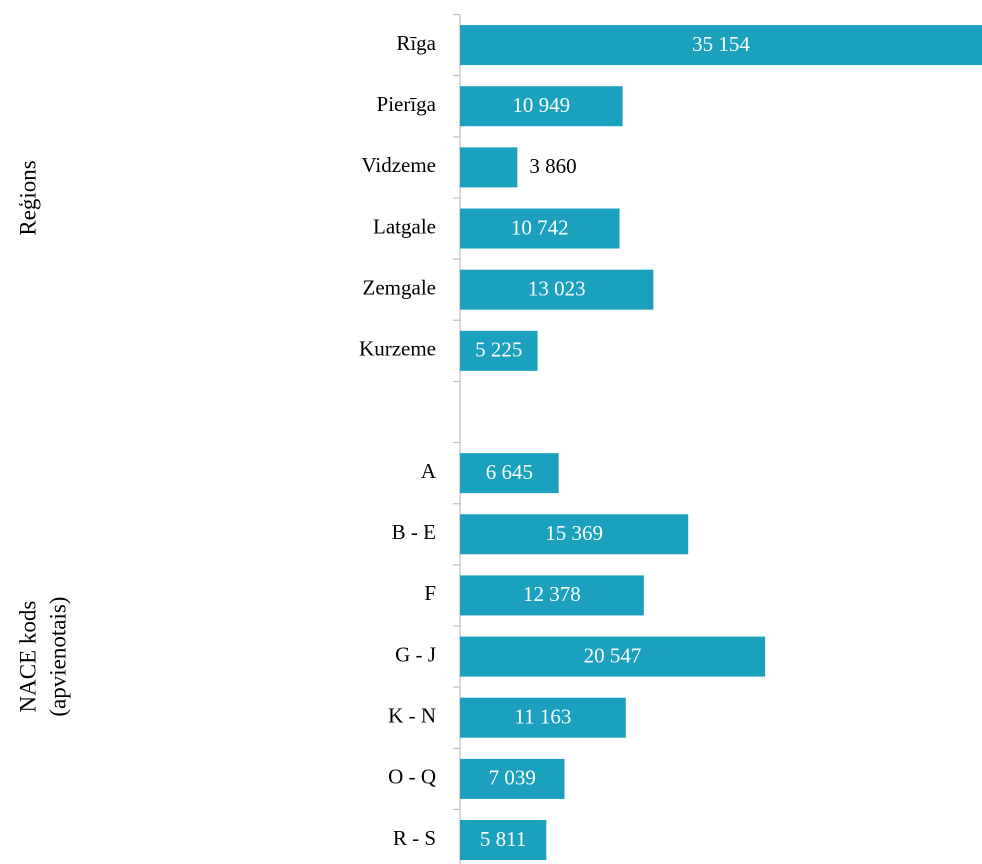 The height and width of the screenshot is (864, 982). What do you see at coordinates (415, 654) in the screenshot?
I see `category-label: G - J` at bounding box center [415, 654].